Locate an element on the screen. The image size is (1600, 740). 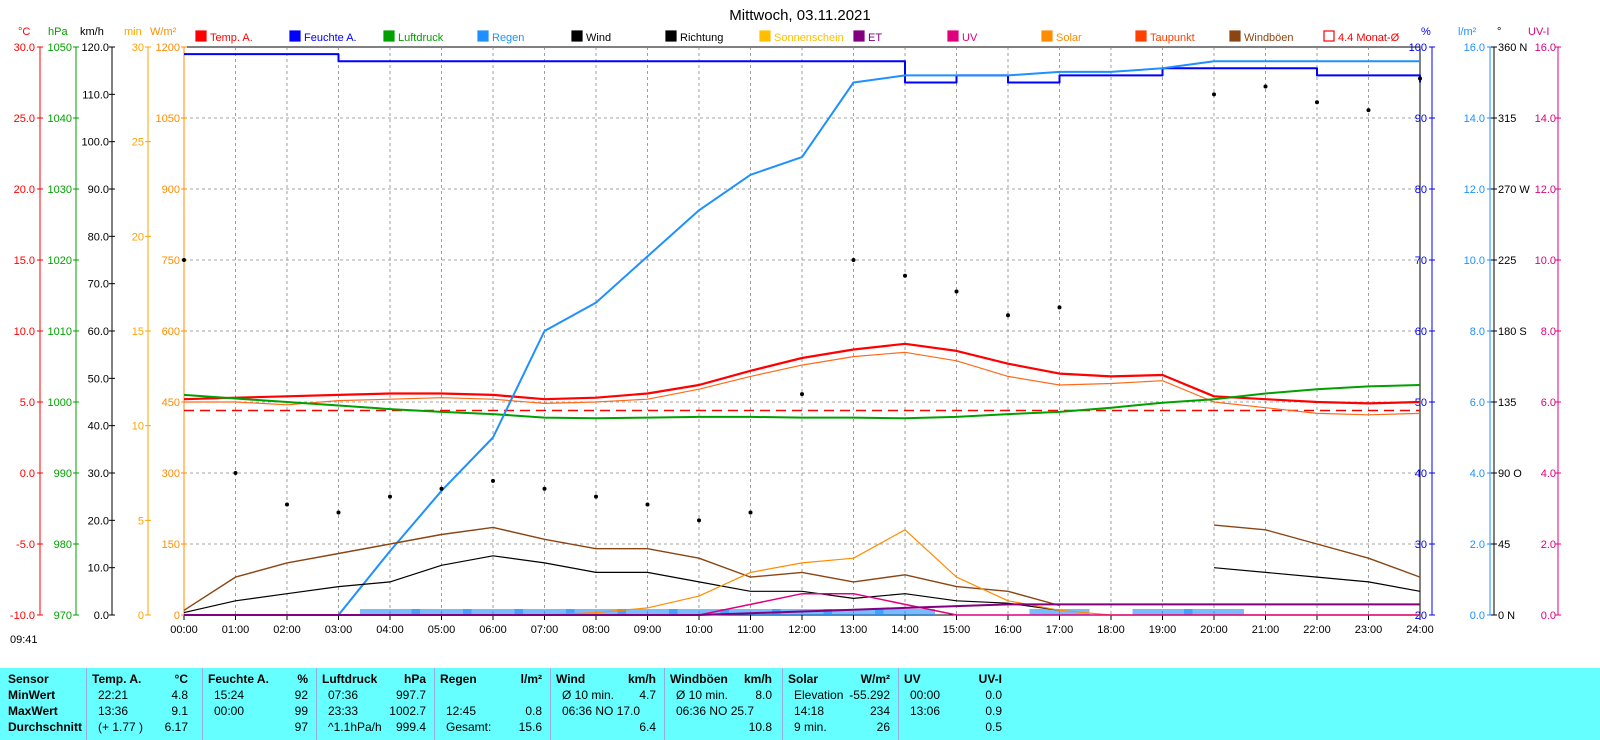
stats-cell: 26 is located at coordinates (883, 727).